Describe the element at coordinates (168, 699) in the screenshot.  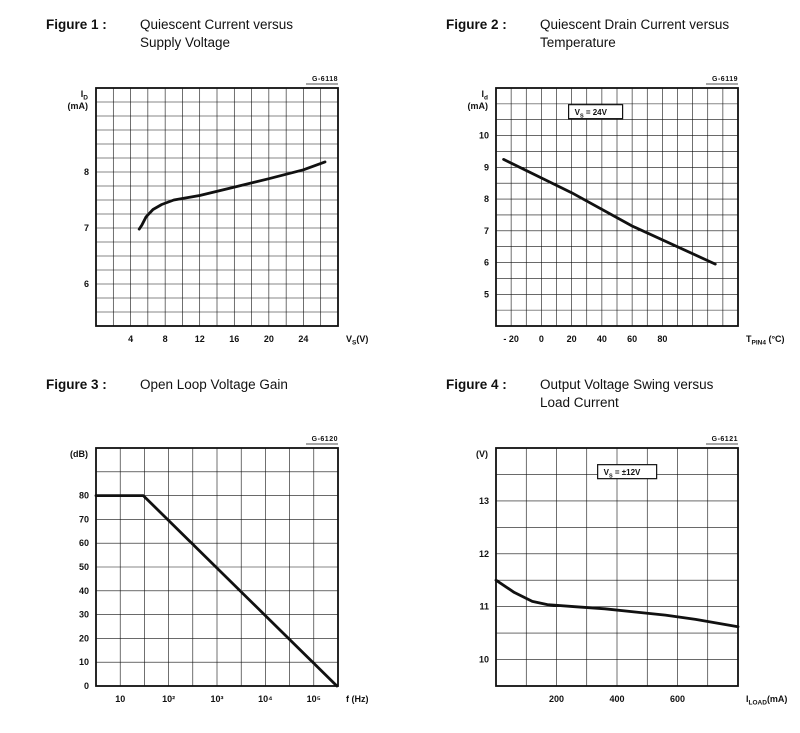
I see `svg-text: 10²` at that location.